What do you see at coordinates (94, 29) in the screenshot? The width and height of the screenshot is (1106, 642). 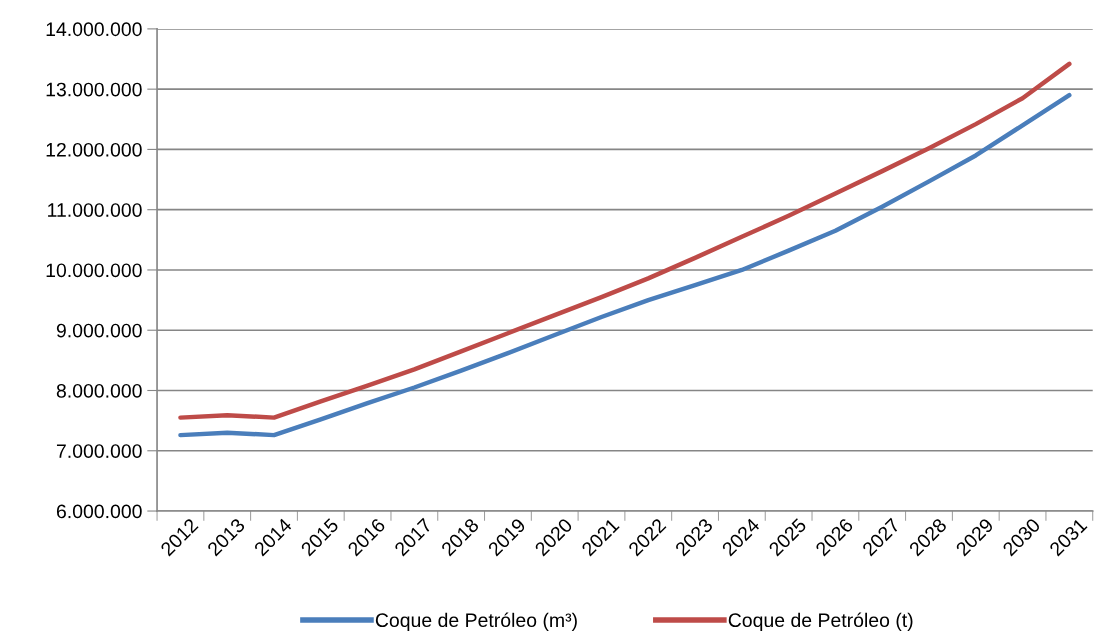 I see `y-tick-label: 14.000.000` at bounding box center [94, 29].